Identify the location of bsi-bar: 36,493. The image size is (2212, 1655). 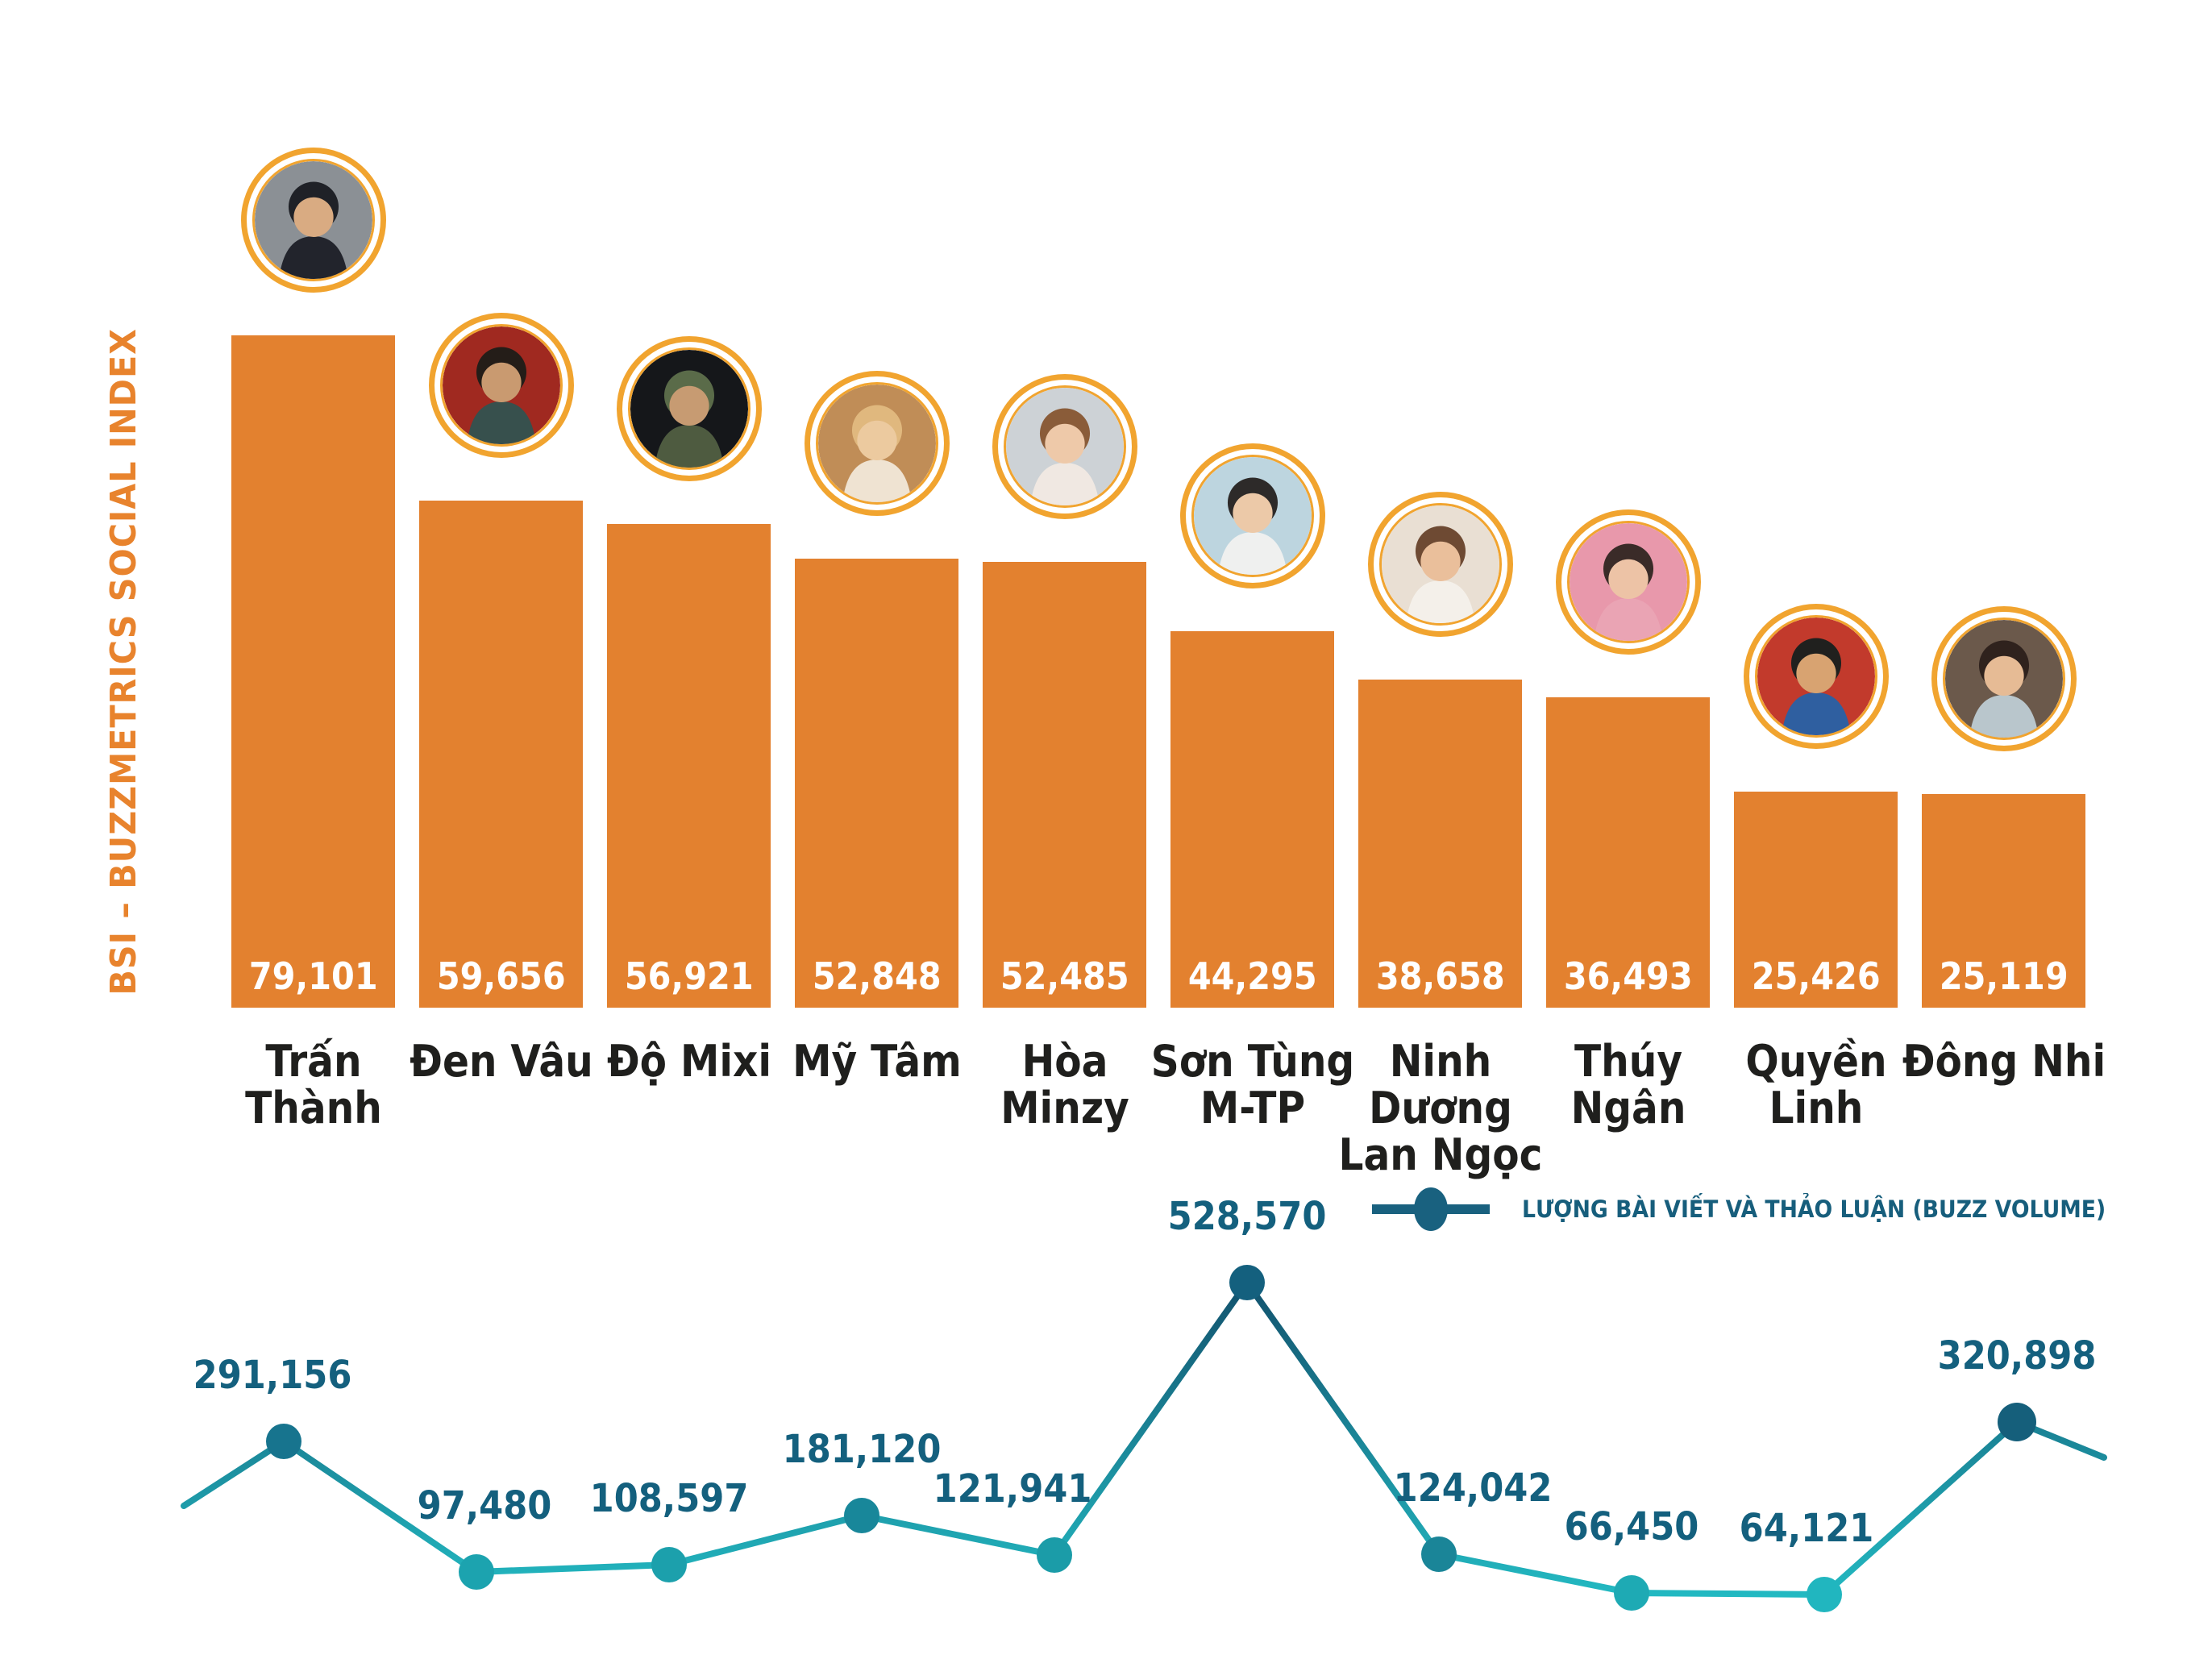
(1628, 853).